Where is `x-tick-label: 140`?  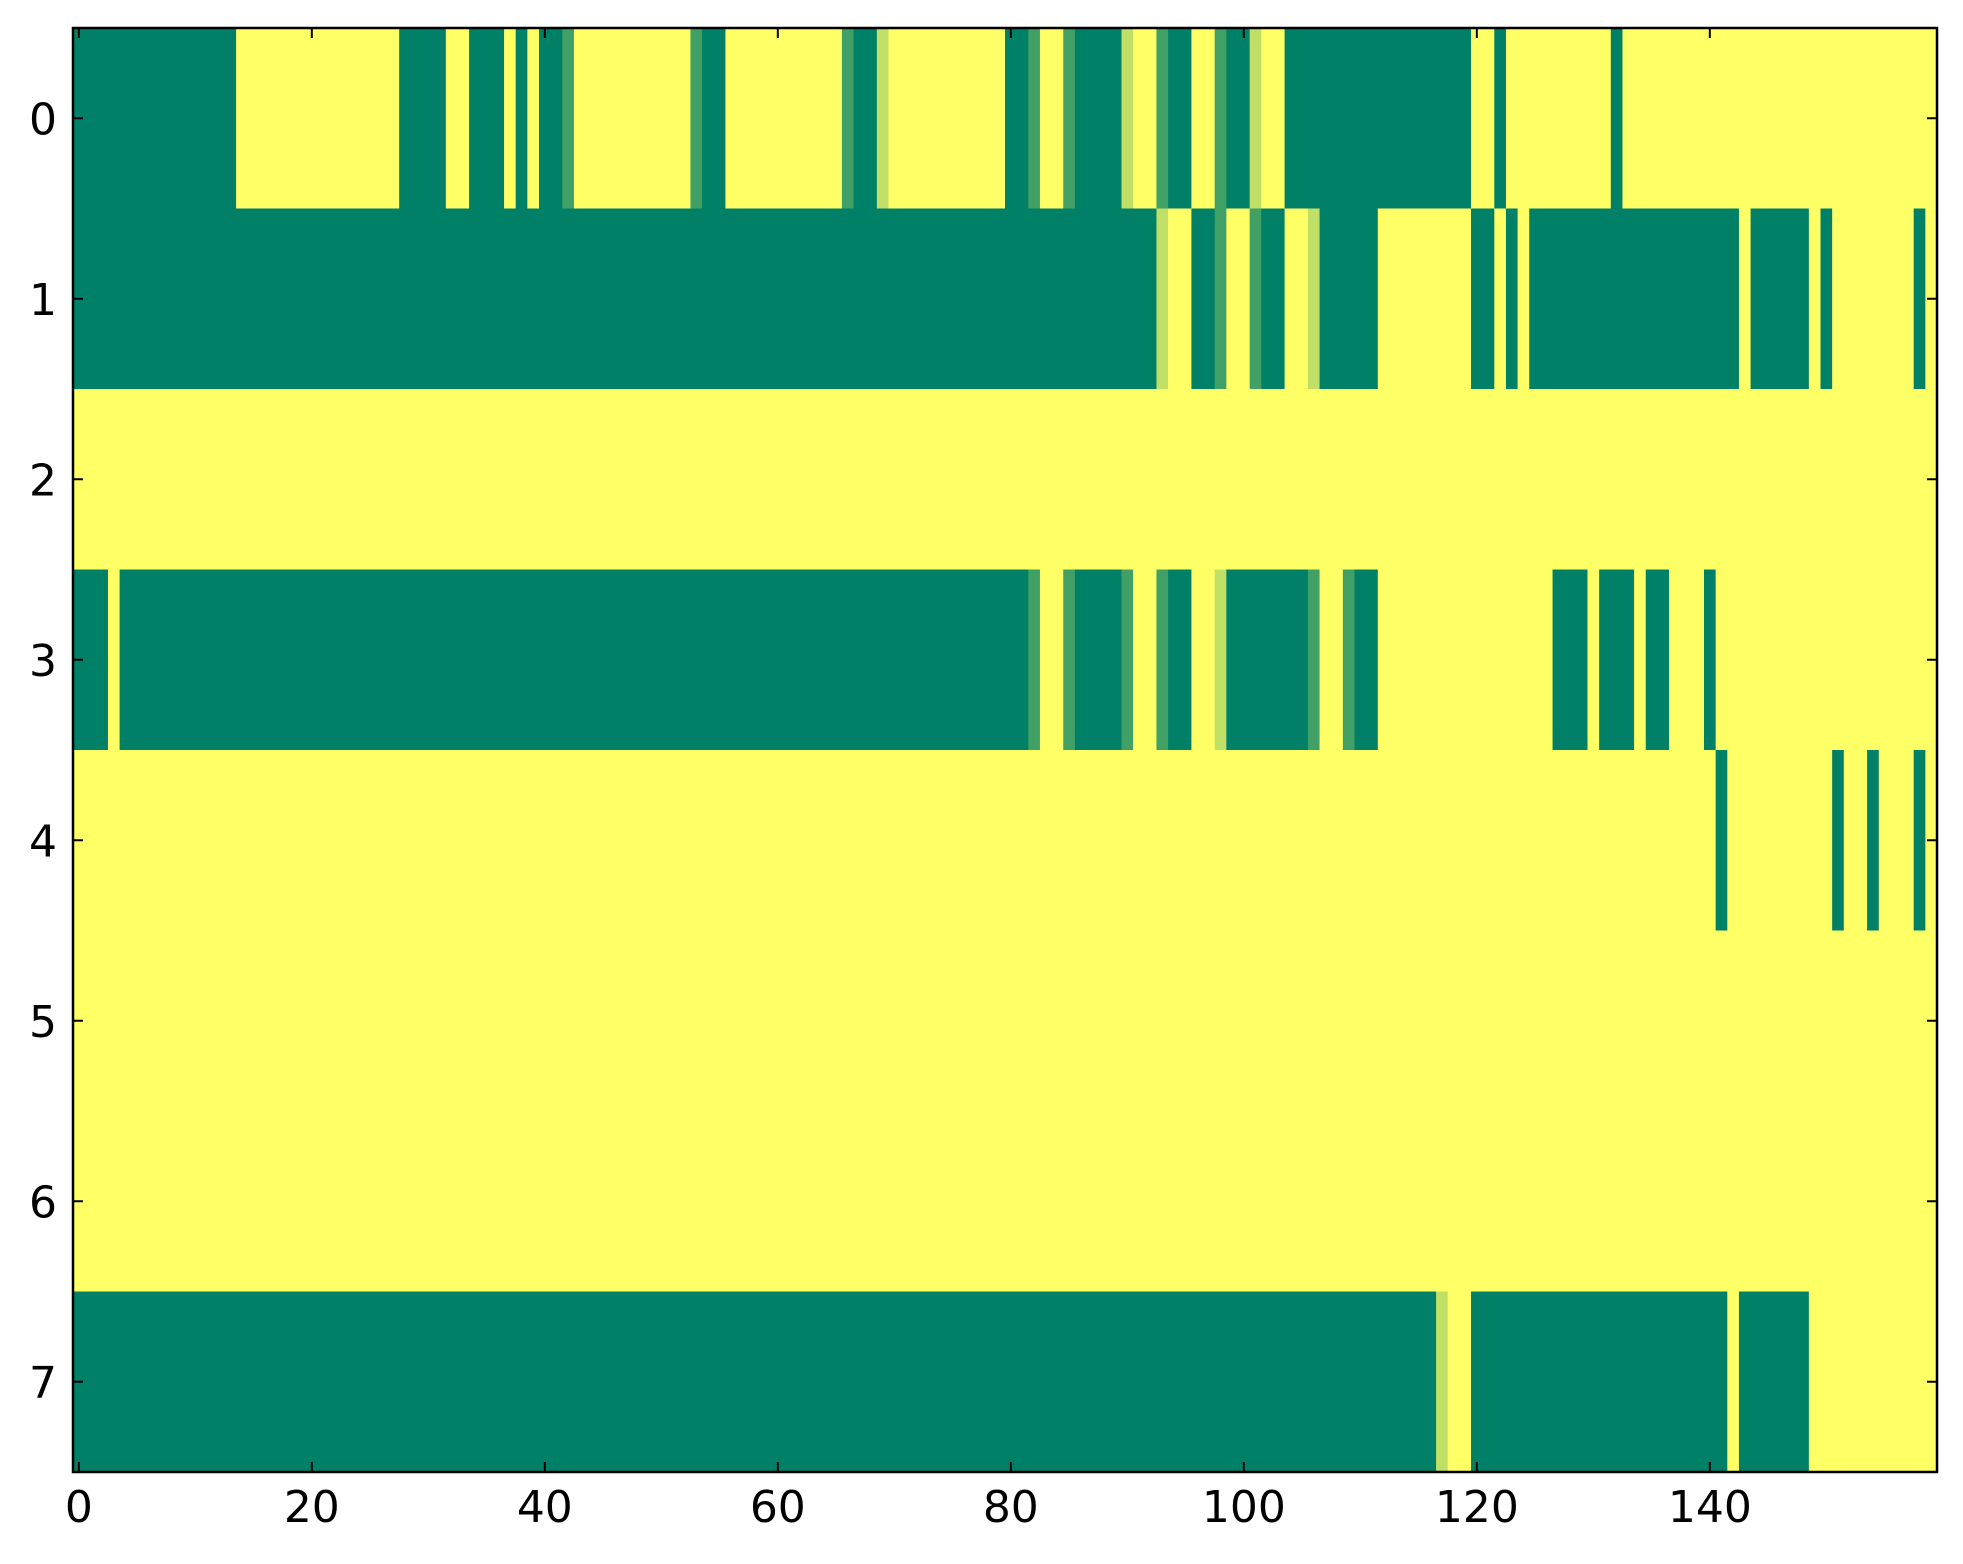 x-tick-label: 140 is located at coordinates (1710, 1507).